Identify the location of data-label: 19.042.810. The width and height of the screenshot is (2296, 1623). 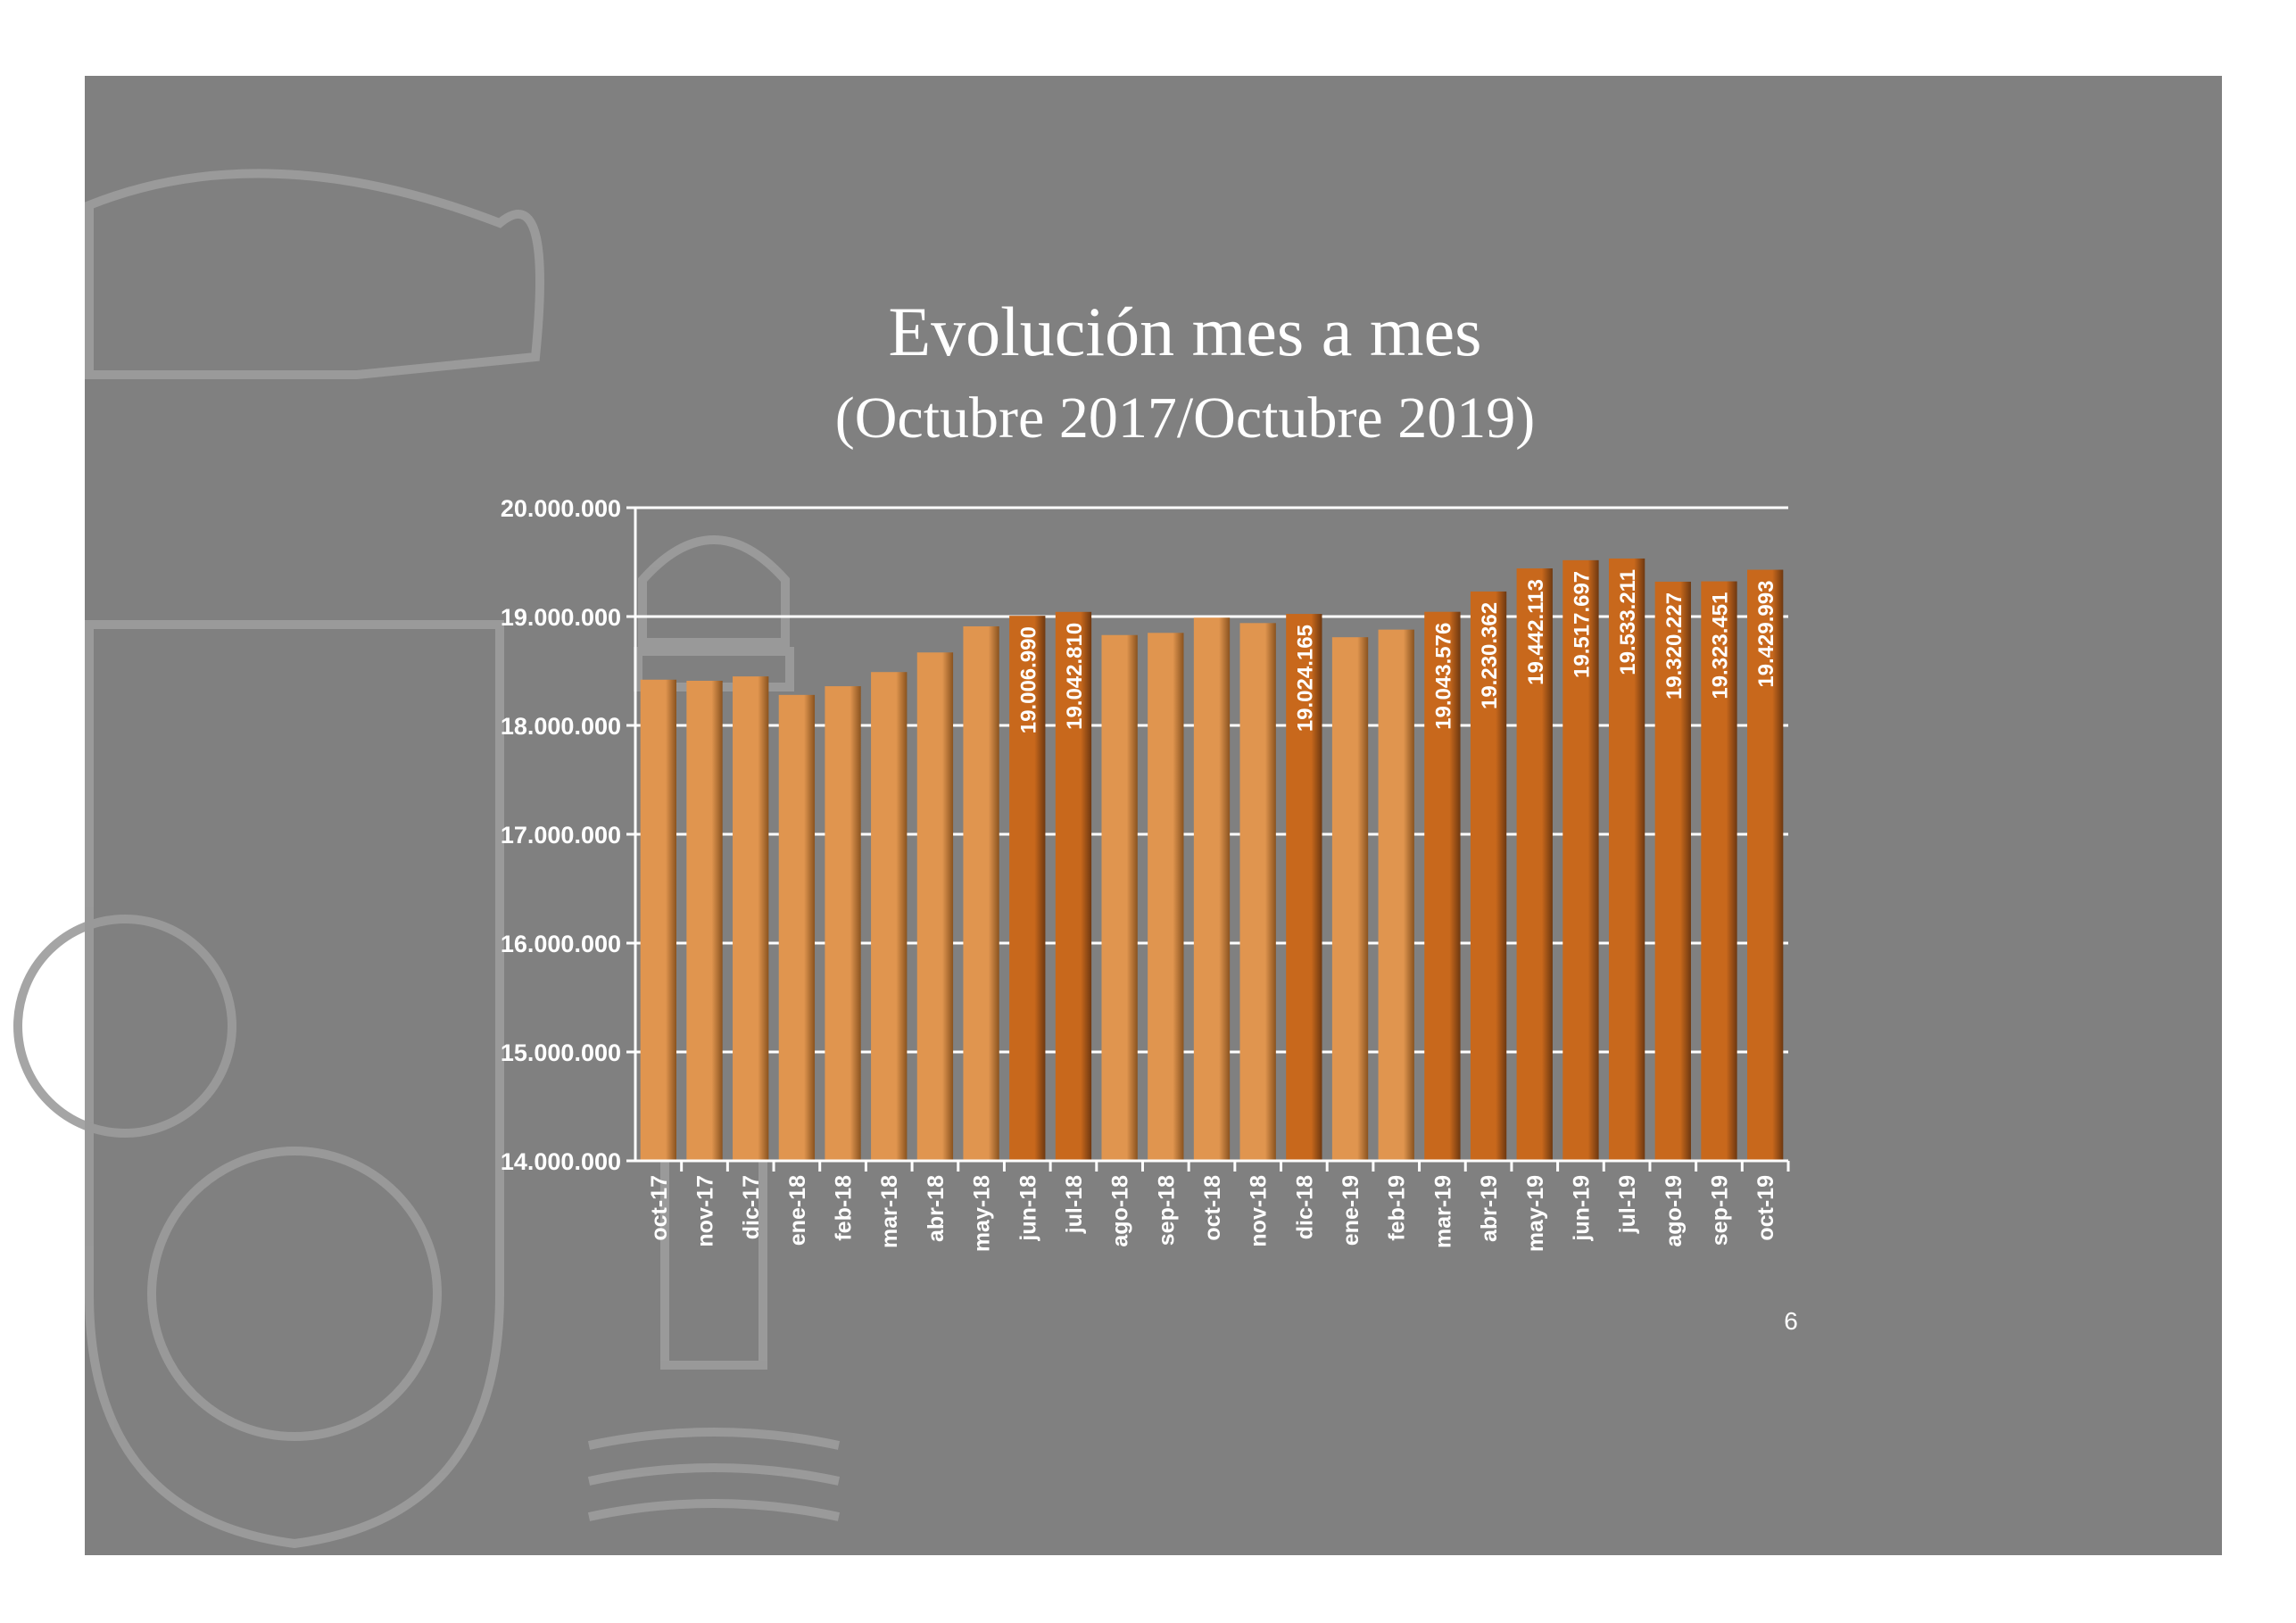
(1075, 676).